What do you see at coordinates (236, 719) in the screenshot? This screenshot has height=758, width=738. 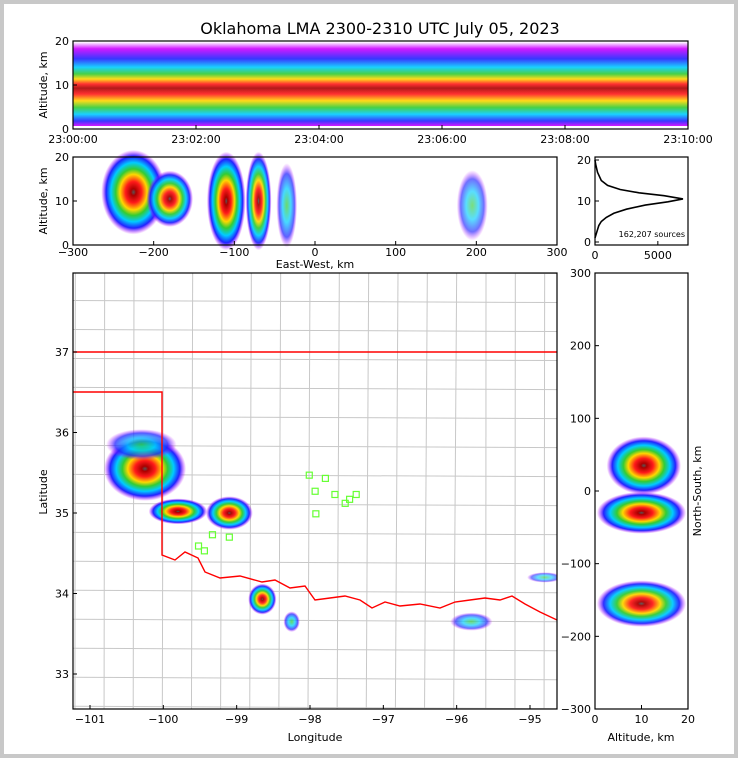 I see `x-tick-label: −99` at bounding box center [236, 719].